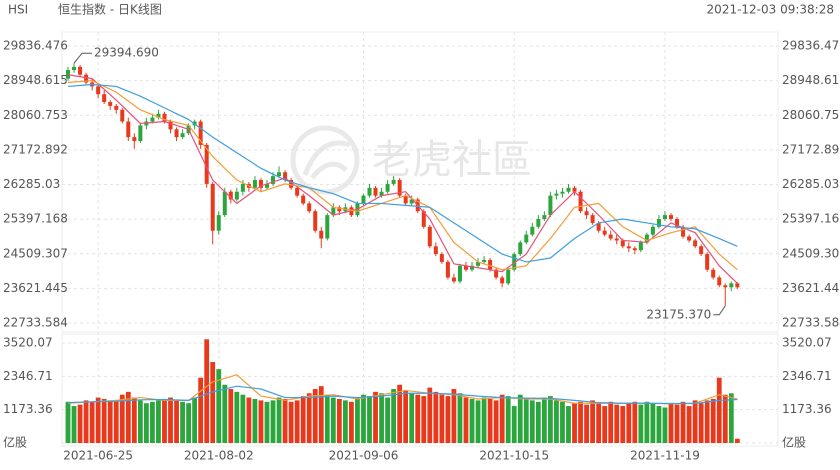  What do you see at coordinates (411, 160) in the screenshot?
I see `watermark: 老虎社區` at bounding box center [411, 160].